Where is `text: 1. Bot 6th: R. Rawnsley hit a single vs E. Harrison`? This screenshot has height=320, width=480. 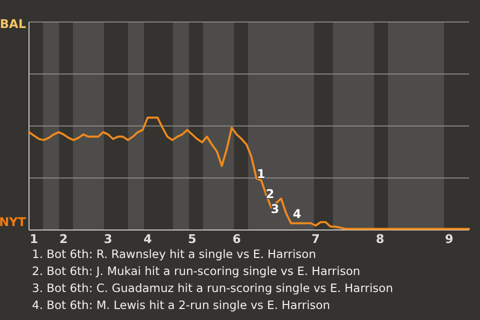
text: 1. Bot 6th: R. Rawnsley hit a single vs E. Harrison is located at coordinates (174, 254).